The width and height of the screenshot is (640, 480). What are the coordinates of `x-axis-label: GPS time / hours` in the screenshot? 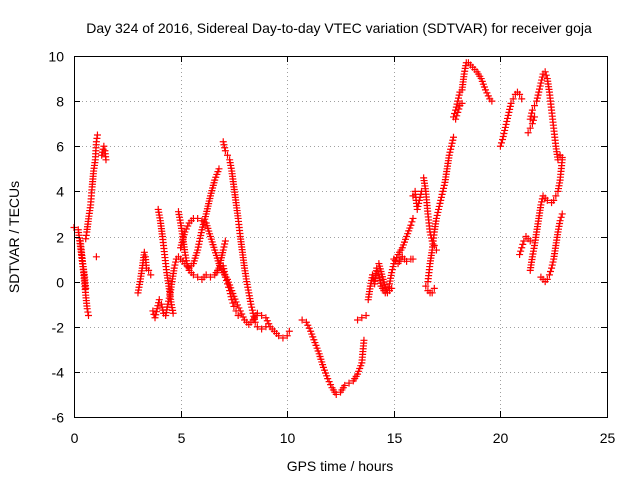 It's located at (340, 466).